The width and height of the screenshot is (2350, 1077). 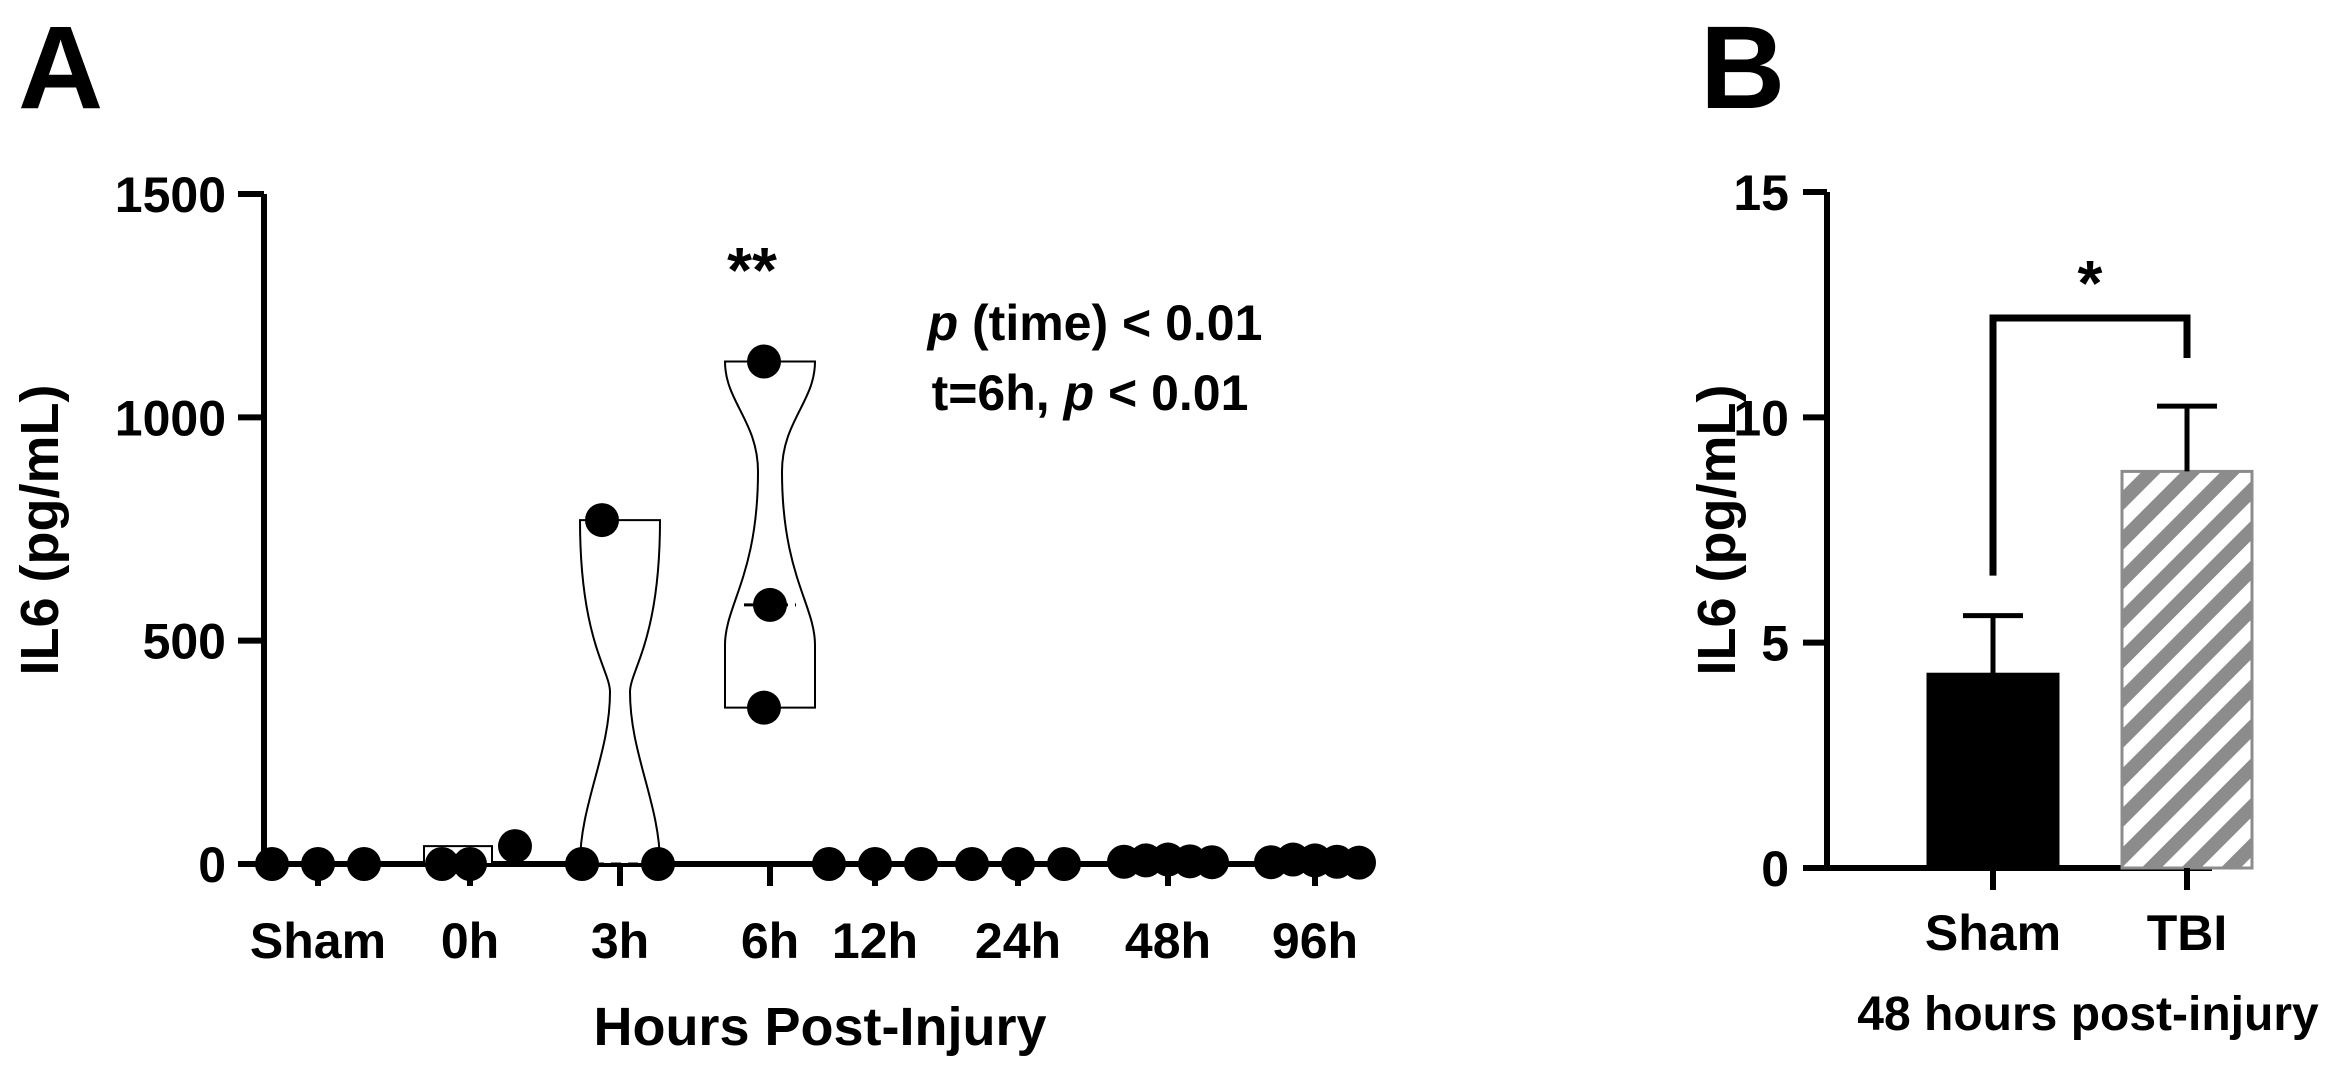 I want to click on x-tick-label: 96h, so click(x=1315, y=941).